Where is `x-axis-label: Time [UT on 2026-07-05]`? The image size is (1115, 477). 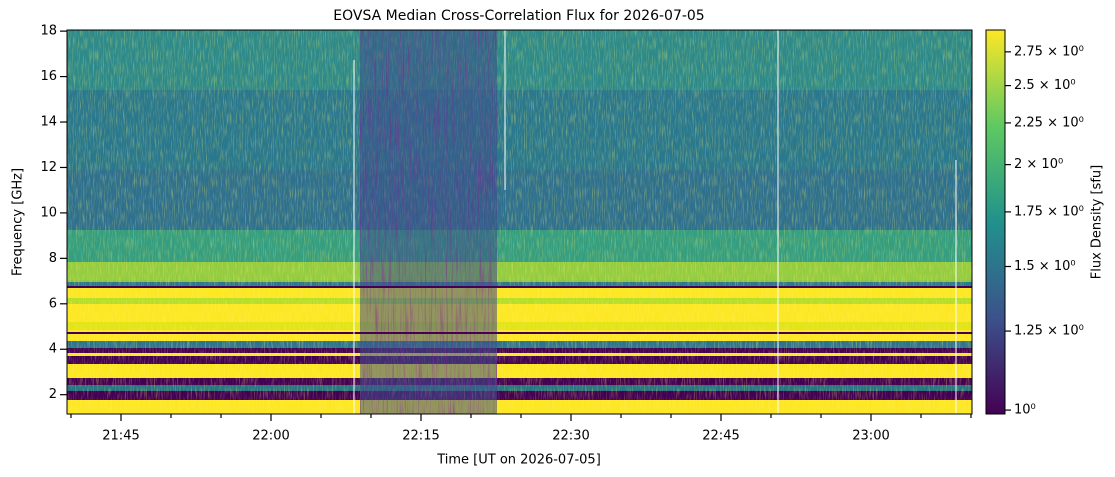
x-axis-label: Time [UT on 2026-07-05] is located at coordinates (518, 460).